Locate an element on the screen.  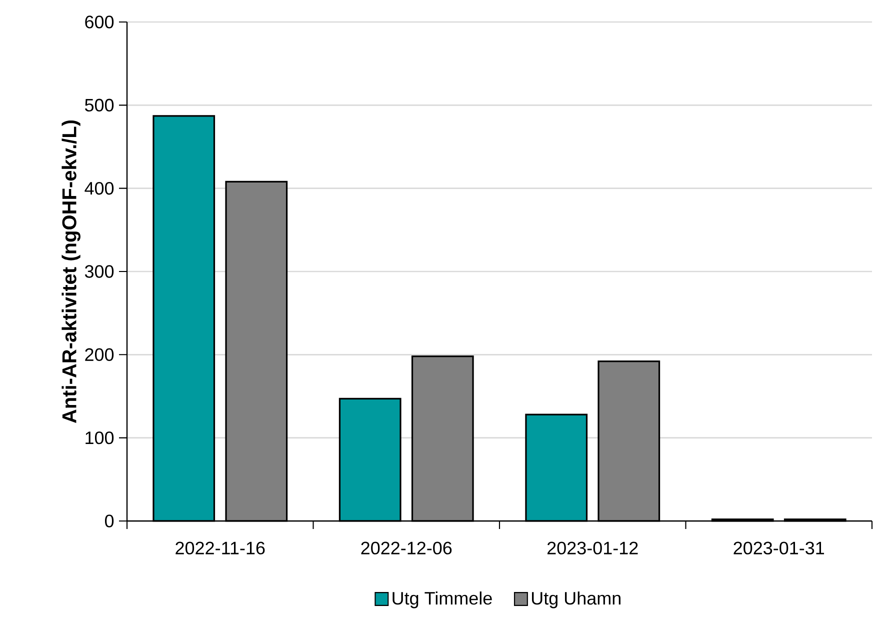
x-tick-label: 2023-01-12 is located at coordinates (592, 548).